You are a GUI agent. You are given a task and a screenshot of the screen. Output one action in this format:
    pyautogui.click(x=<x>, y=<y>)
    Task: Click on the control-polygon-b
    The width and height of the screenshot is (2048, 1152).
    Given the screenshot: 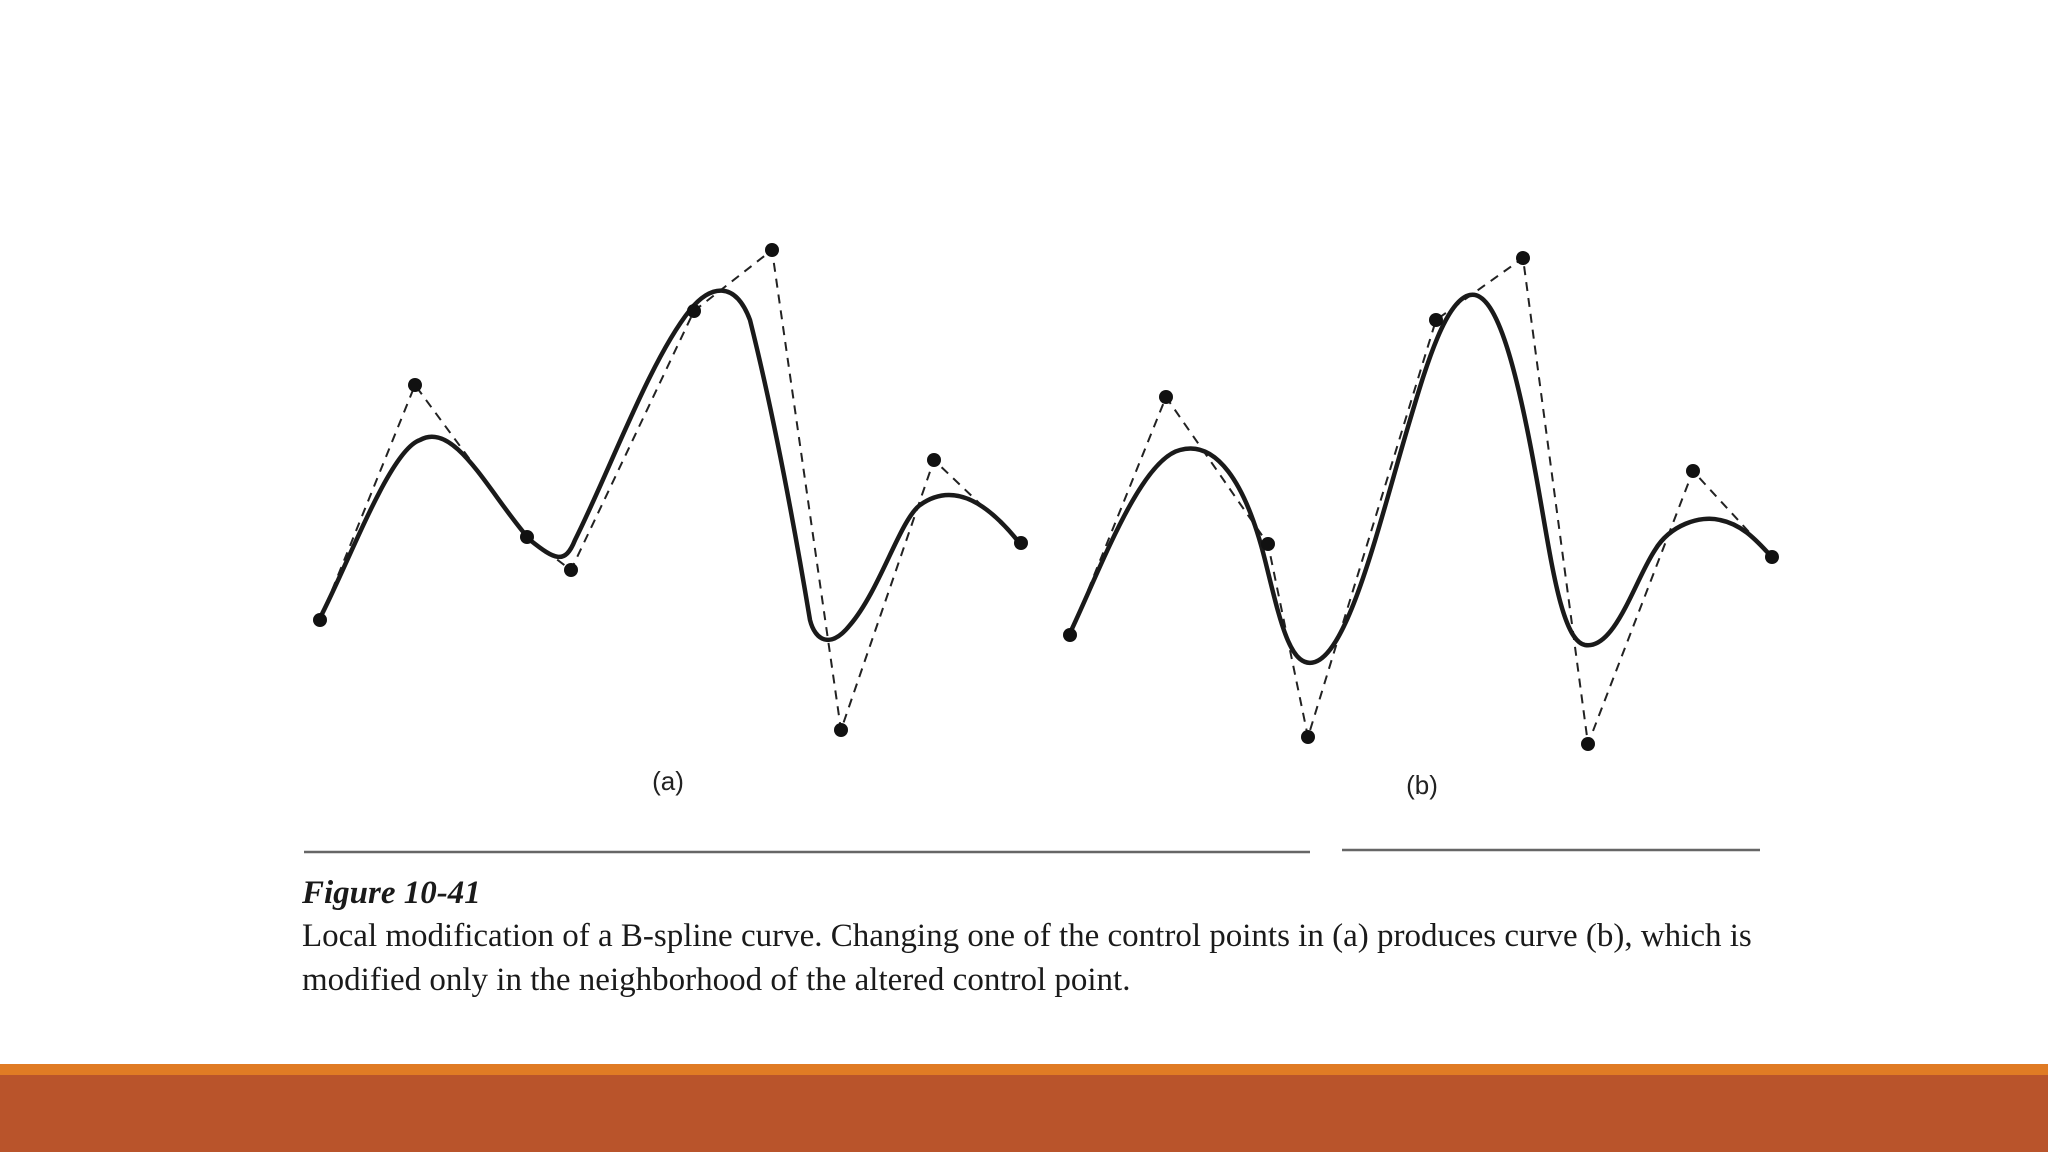 What is the action you would take?
    pyautogui.click(x=1421, y=500)
    